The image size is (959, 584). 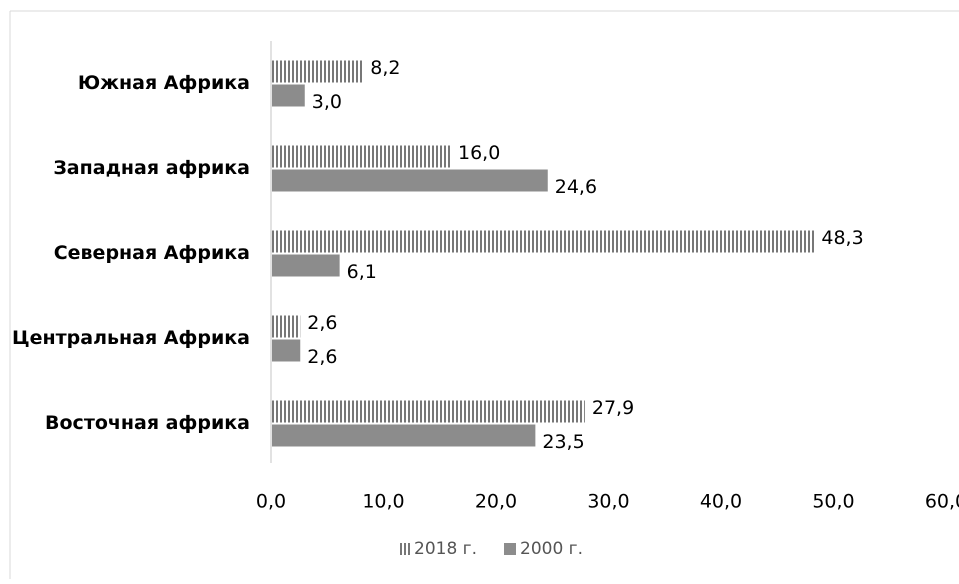 What do you see at coordinates (385, 68) in the screenshot?
I see `data-label: 8,2` at bounding box center [385, 68].